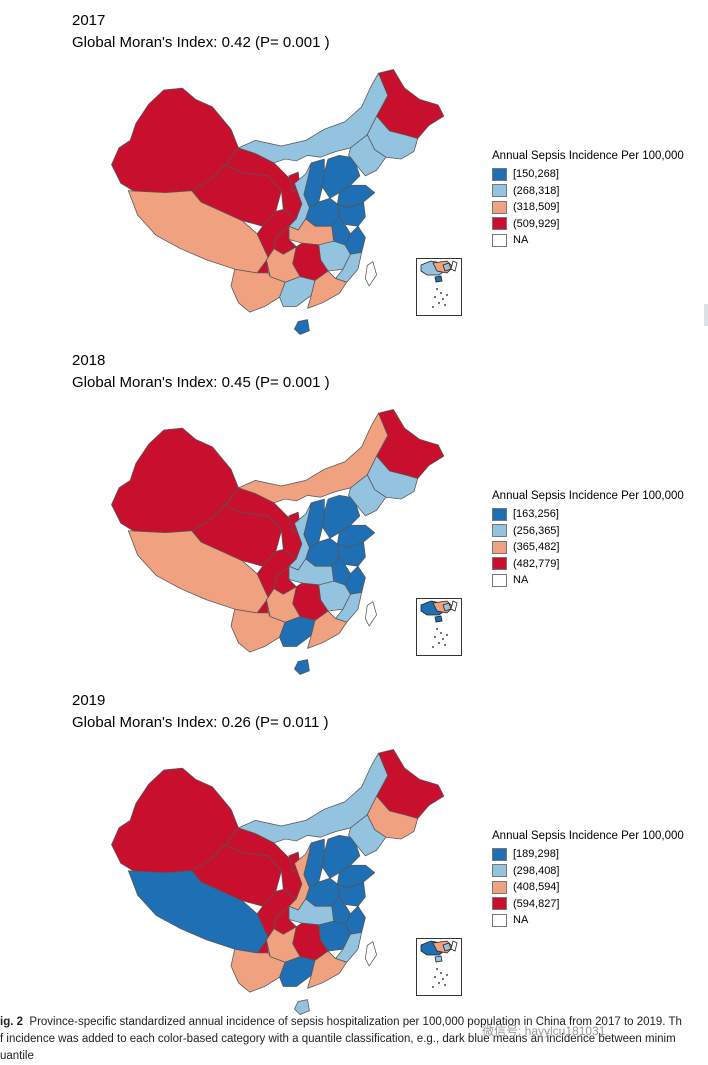  What do you see at coordinates (588, 887) in the screenshot?
I see `legend-item: (408,594]` at bounding box center [588, 887].